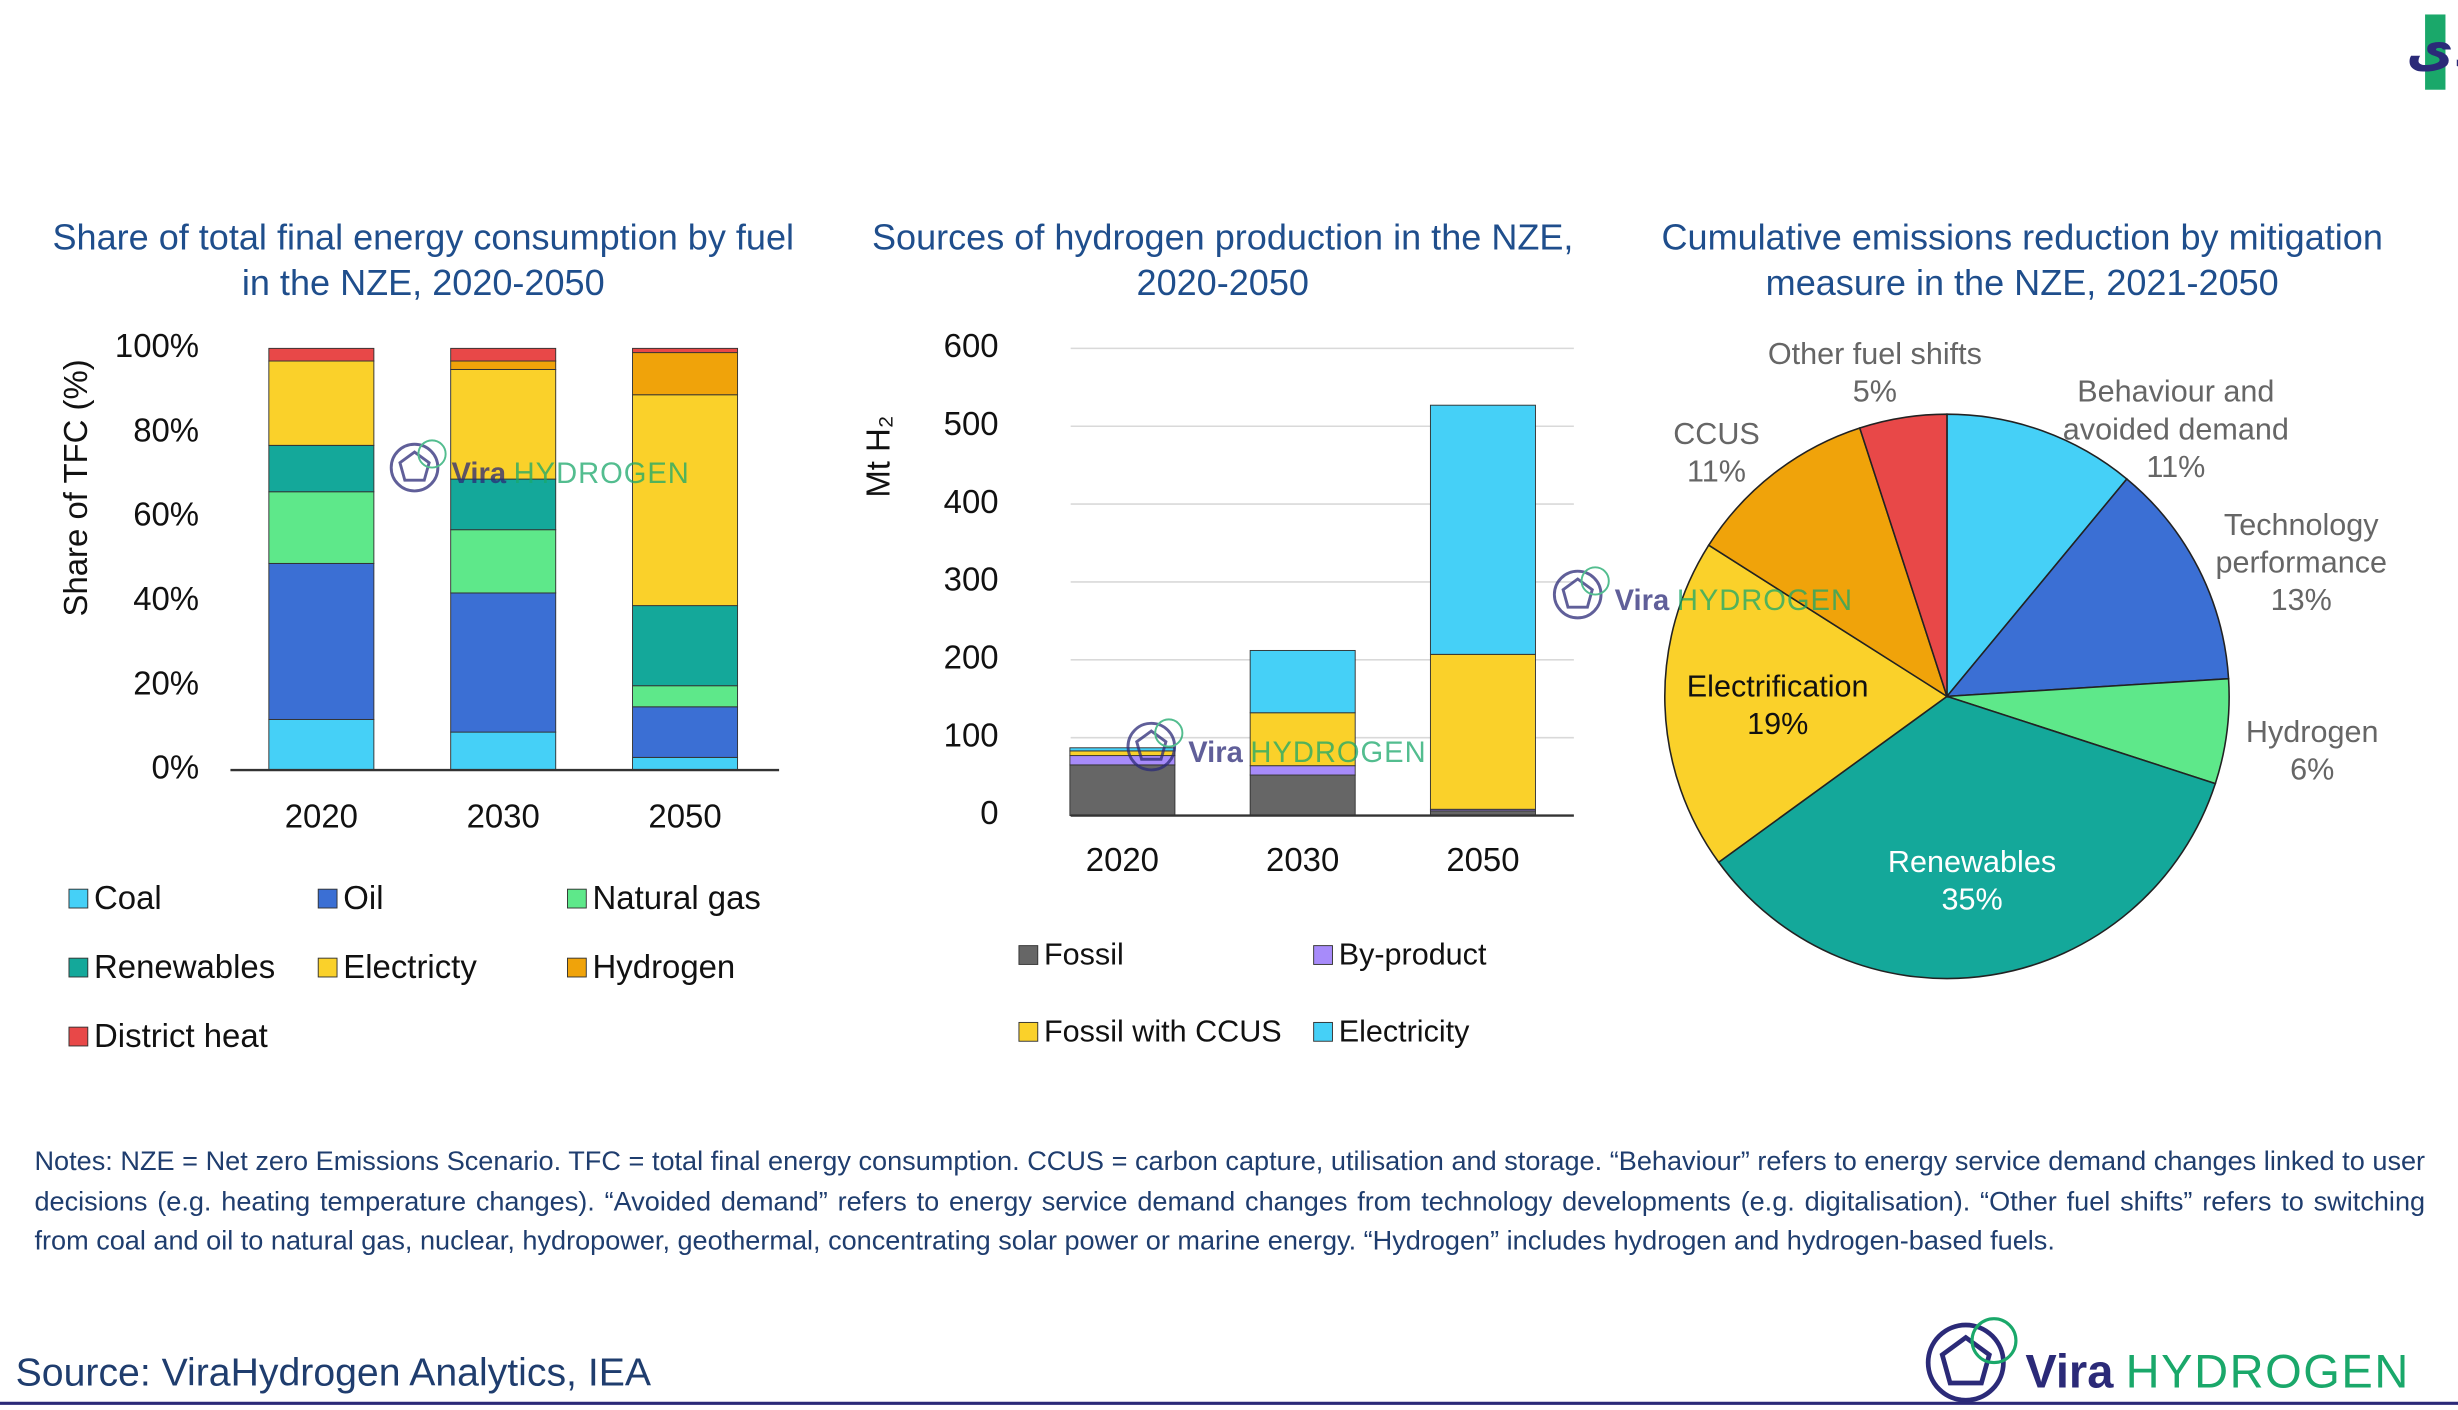  I want to click on source: Source: ViraHydrogen Analytics, IEA, so click(334, 1373).